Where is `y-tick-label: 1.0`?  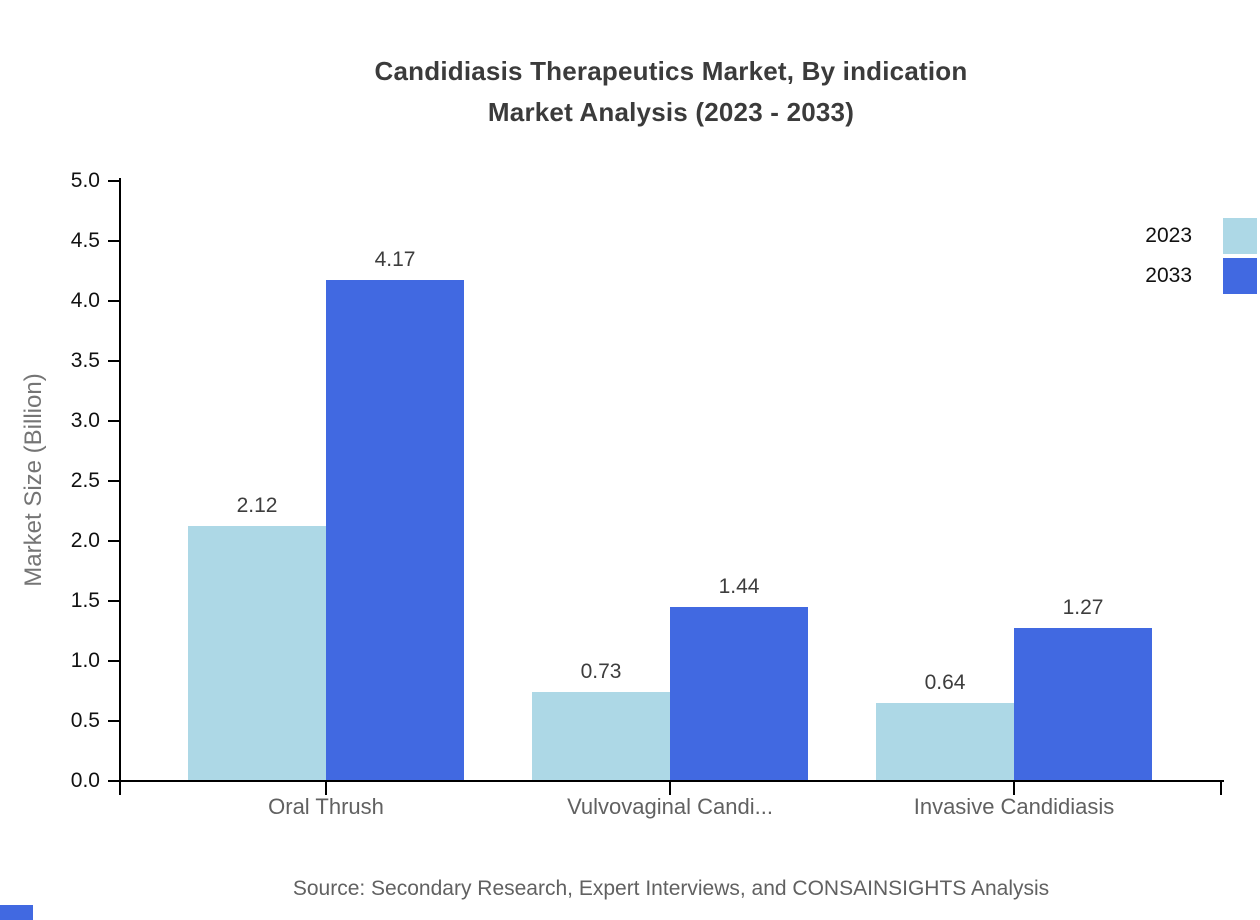
y-tick-label: 1.0 is located at coordinates (85, 660).